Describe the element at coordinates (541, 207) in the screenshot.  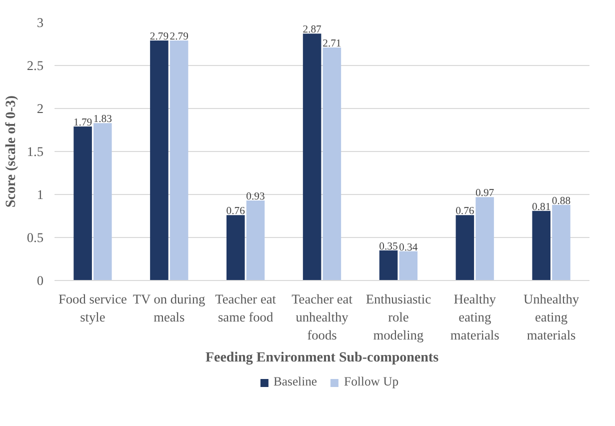
I see `data-label: 0.81` at that location.